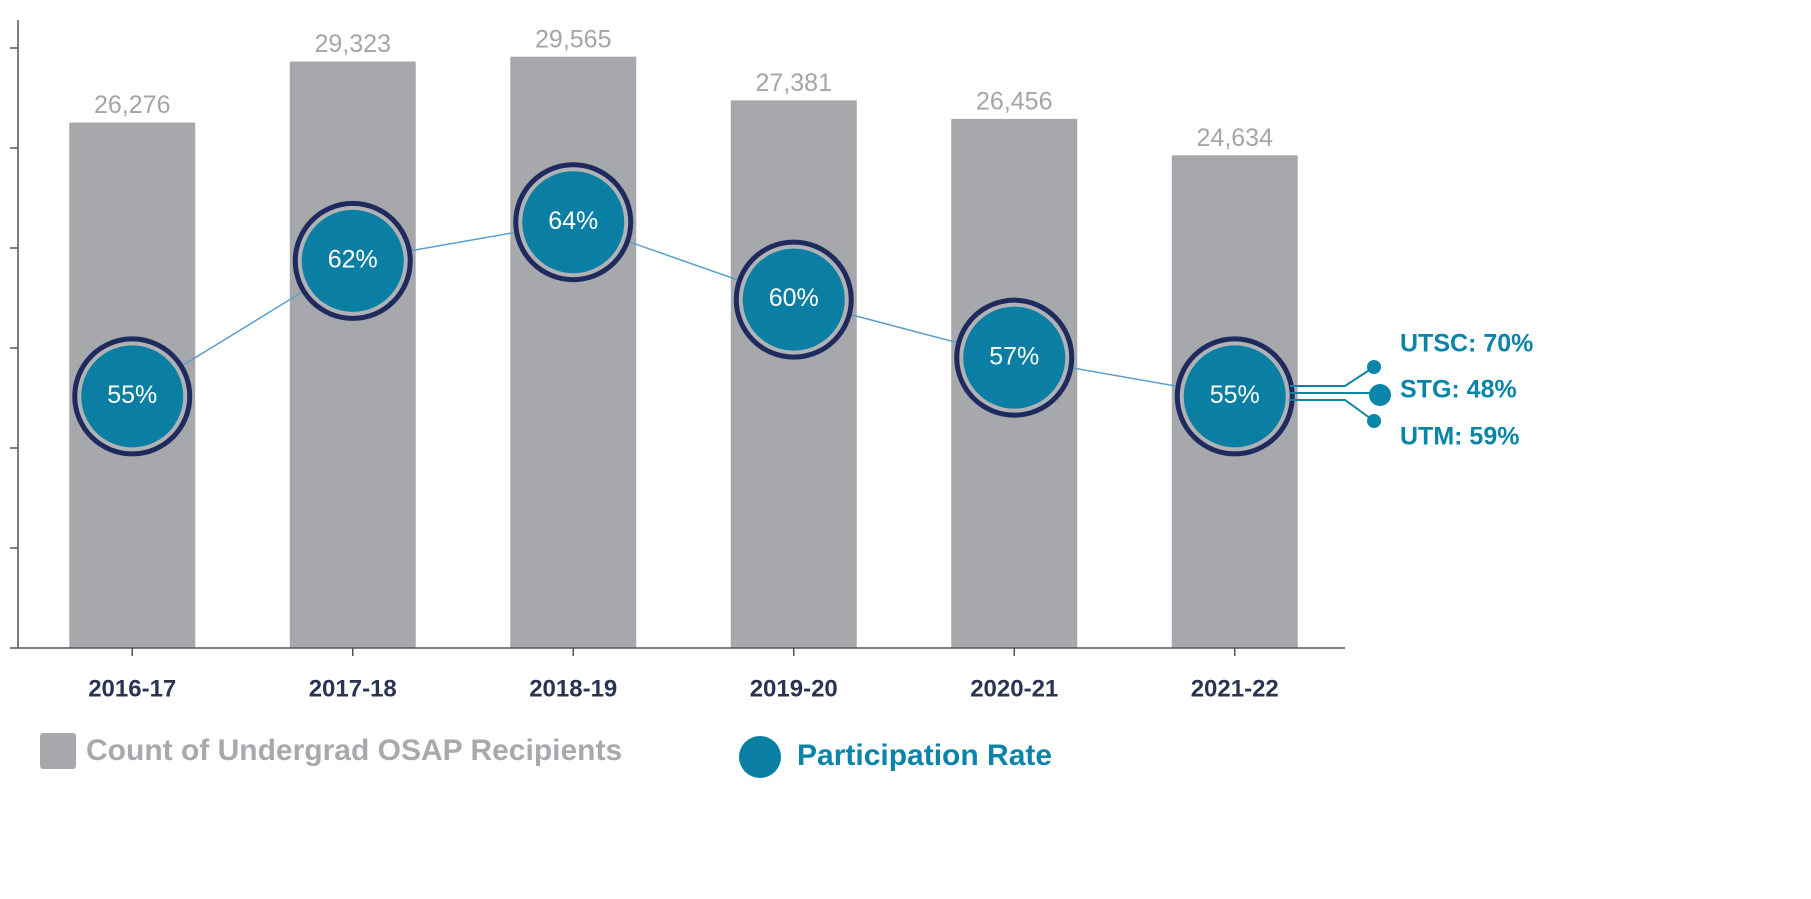  What do you see at coordinates (1340, 394) in the screenshot?
I see `site-connector` at bounding box center [1340, 394].